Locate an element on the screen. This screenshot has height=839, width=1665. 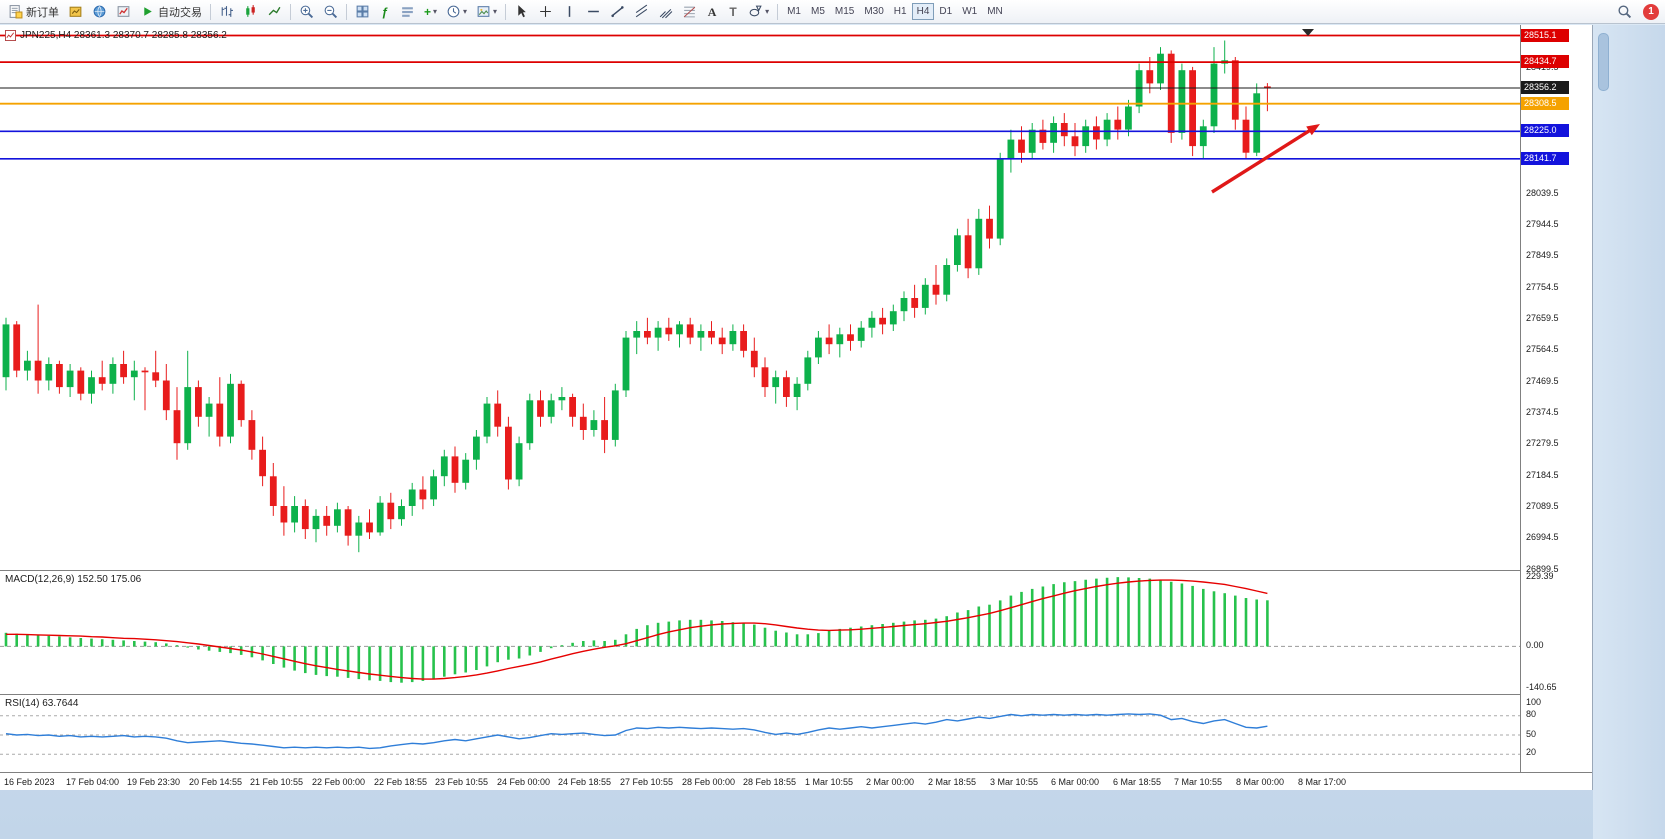
timeframe-m30-button: M30 is located at coordinates (873, 11).